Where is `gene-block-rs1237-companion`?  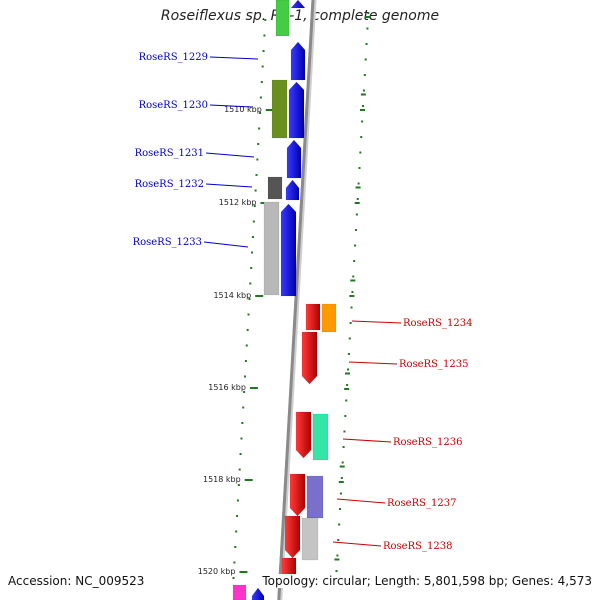 gene-block-rs1237-companion is located at coordinates (315, 497).